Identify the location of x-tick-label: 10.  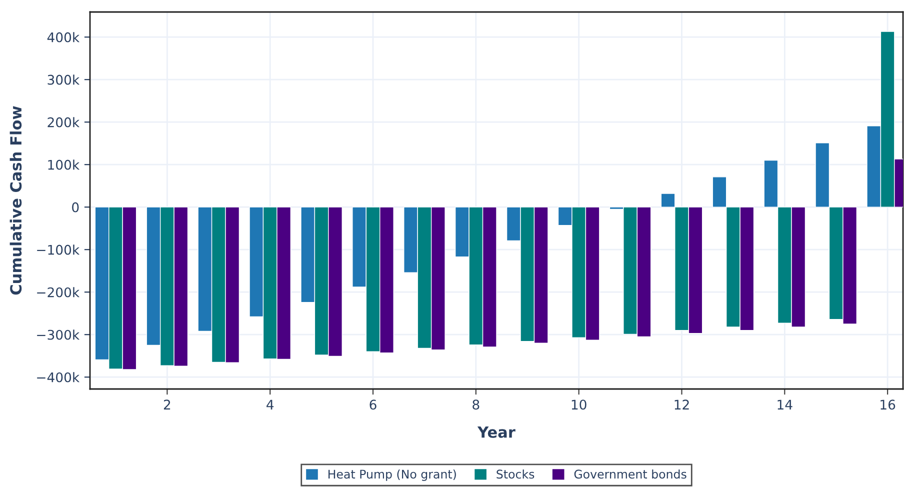
(579, 405).